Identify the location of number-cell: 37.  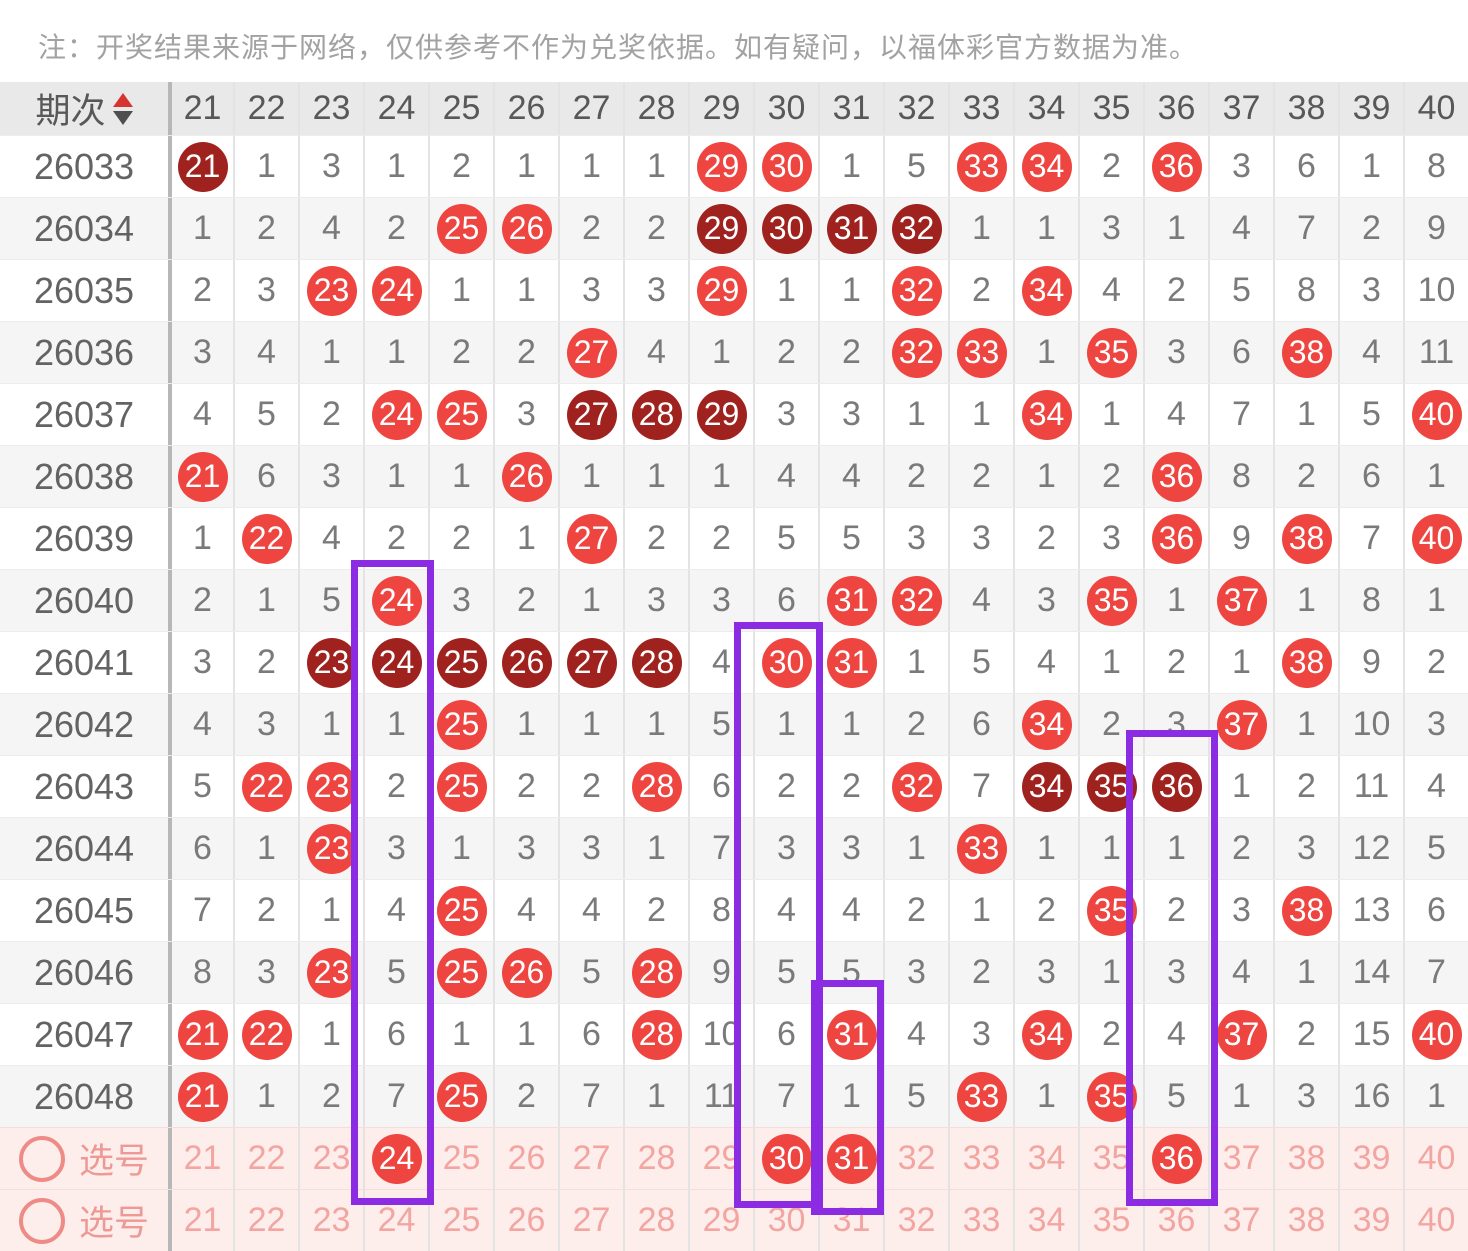
(1240, 1034).